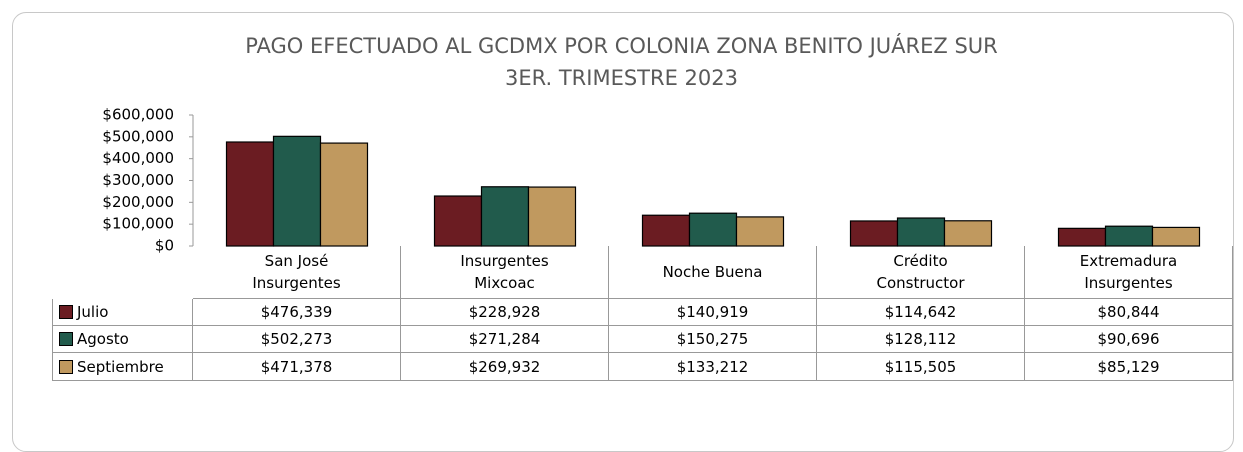 Image resolution: width=1243 pixels, height=452 pixels. I want to click on data-label: $140,919, so click(713, 312).